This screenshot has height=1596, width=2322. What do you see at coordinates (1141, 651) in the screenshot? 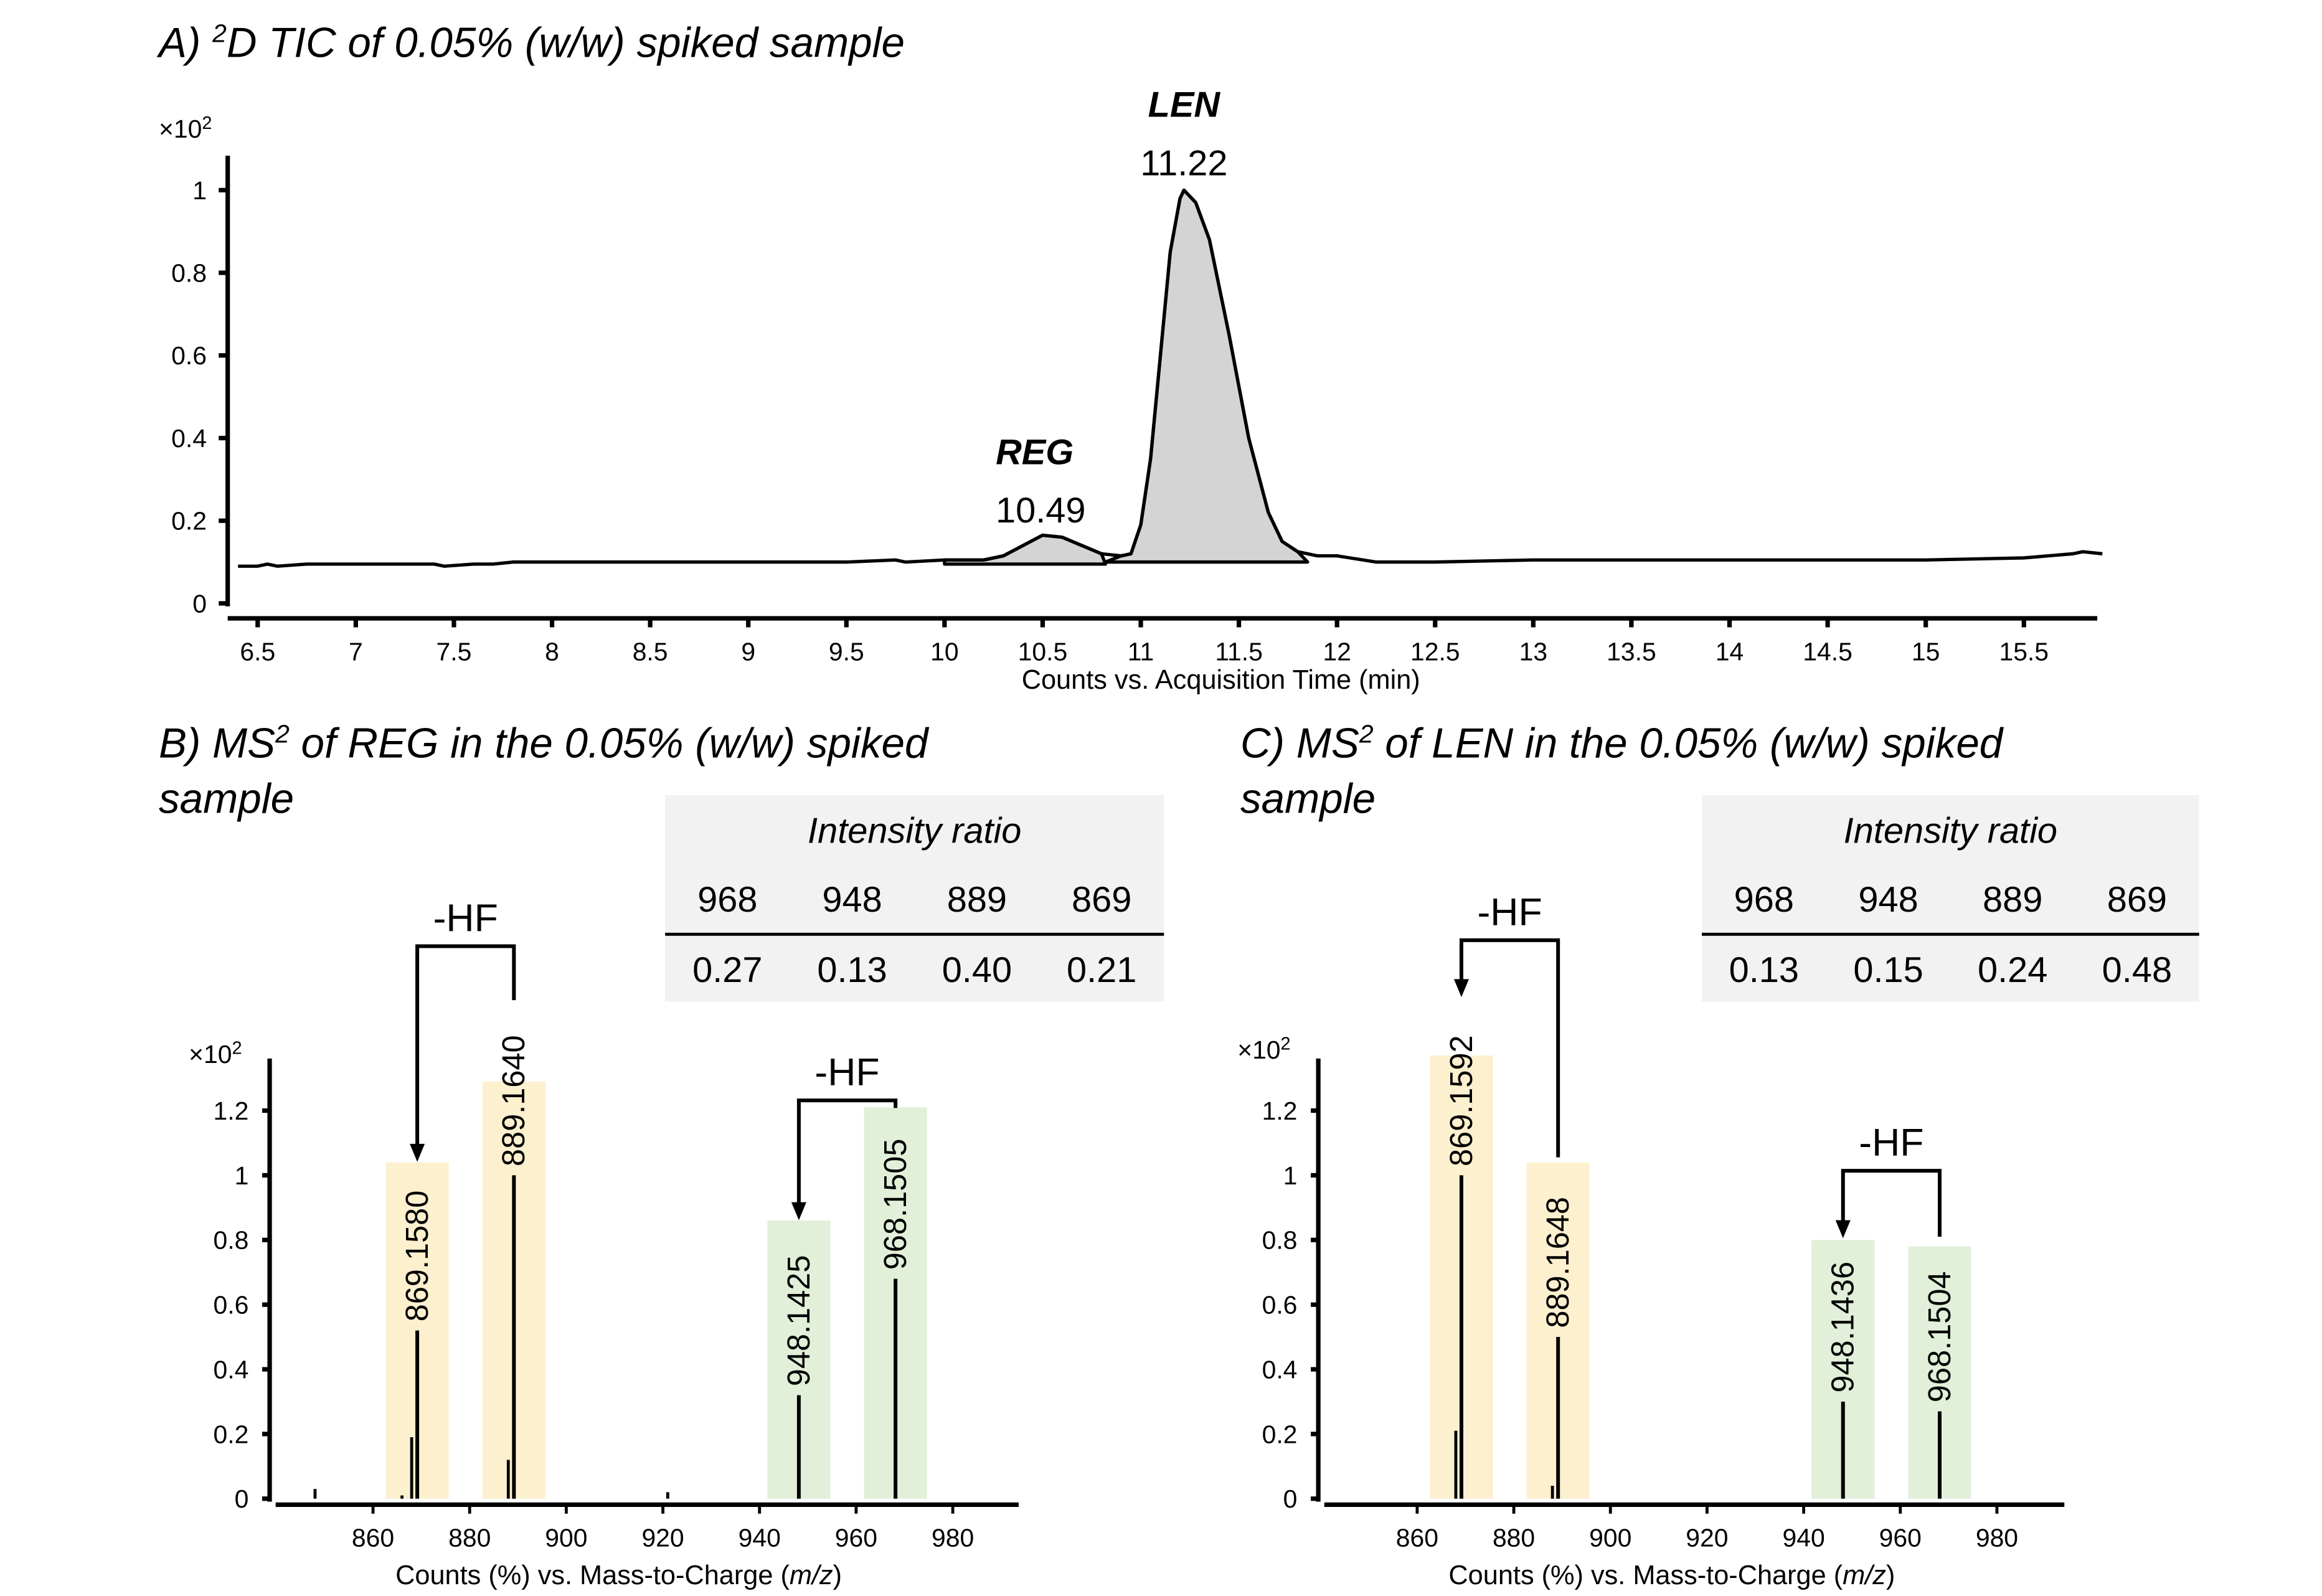
I see `x-tick-label: 11` at bounding box center [1141, 651].